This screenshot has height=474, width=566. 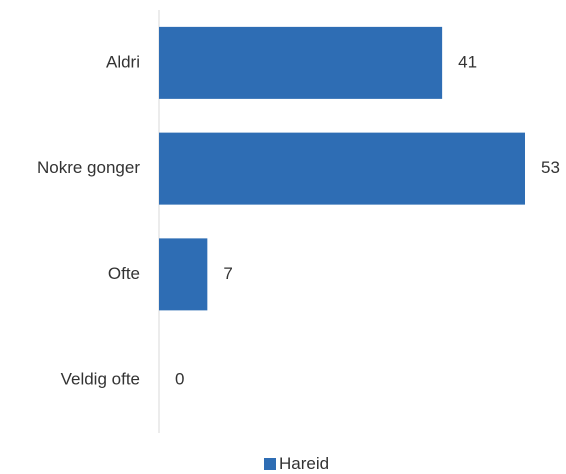 I want to click on bar-nokre-gonger, so click(x=342, y=168).